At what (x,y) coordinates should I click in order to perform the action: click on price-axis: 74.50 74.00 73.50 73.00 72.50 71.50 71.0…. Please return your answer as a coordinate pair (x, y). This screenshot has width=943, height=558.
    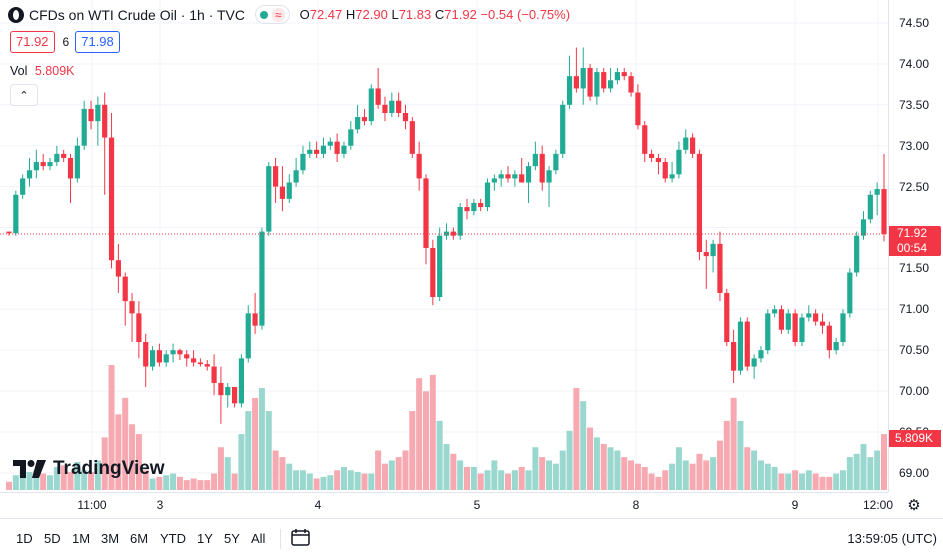
    Looking at the image, I should click on (915, 246).